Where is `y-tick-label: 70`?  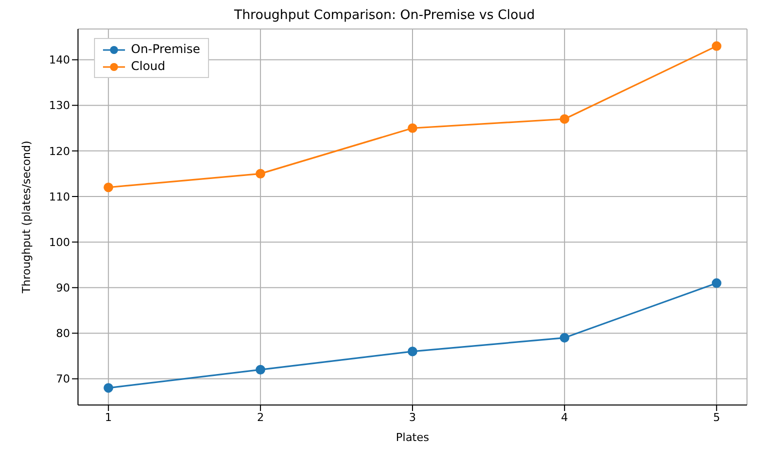
y-tick-label: 70 is located at coordinates (63, 379).